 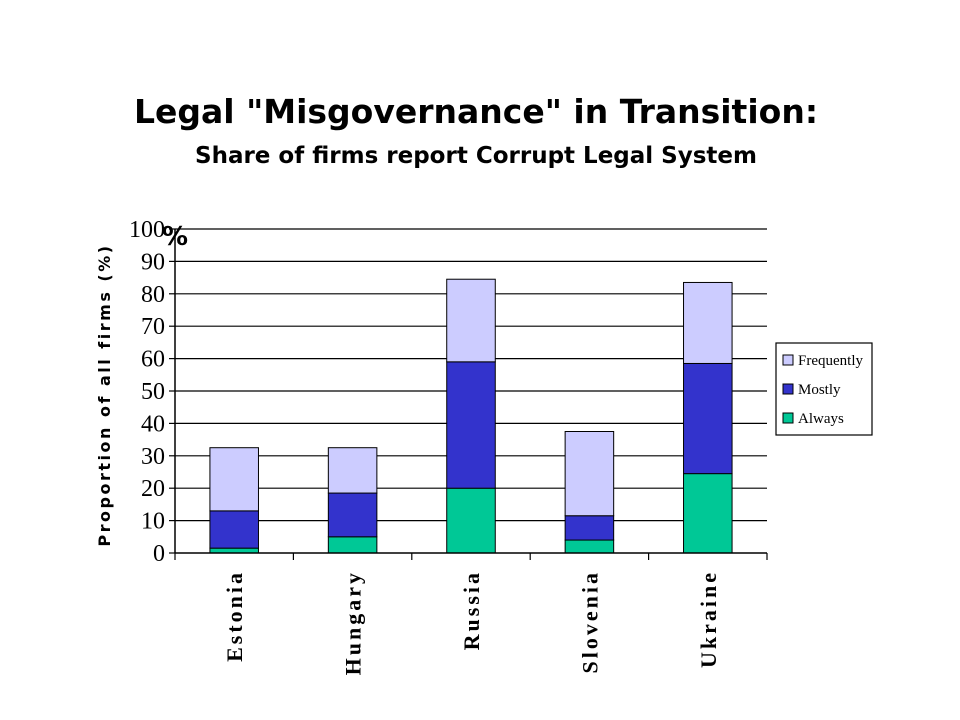 What do you see at coordinates (830, 361) in the screenshot?
I see `legend-label-frequently: Frequently` at bounding box center [830, 361].